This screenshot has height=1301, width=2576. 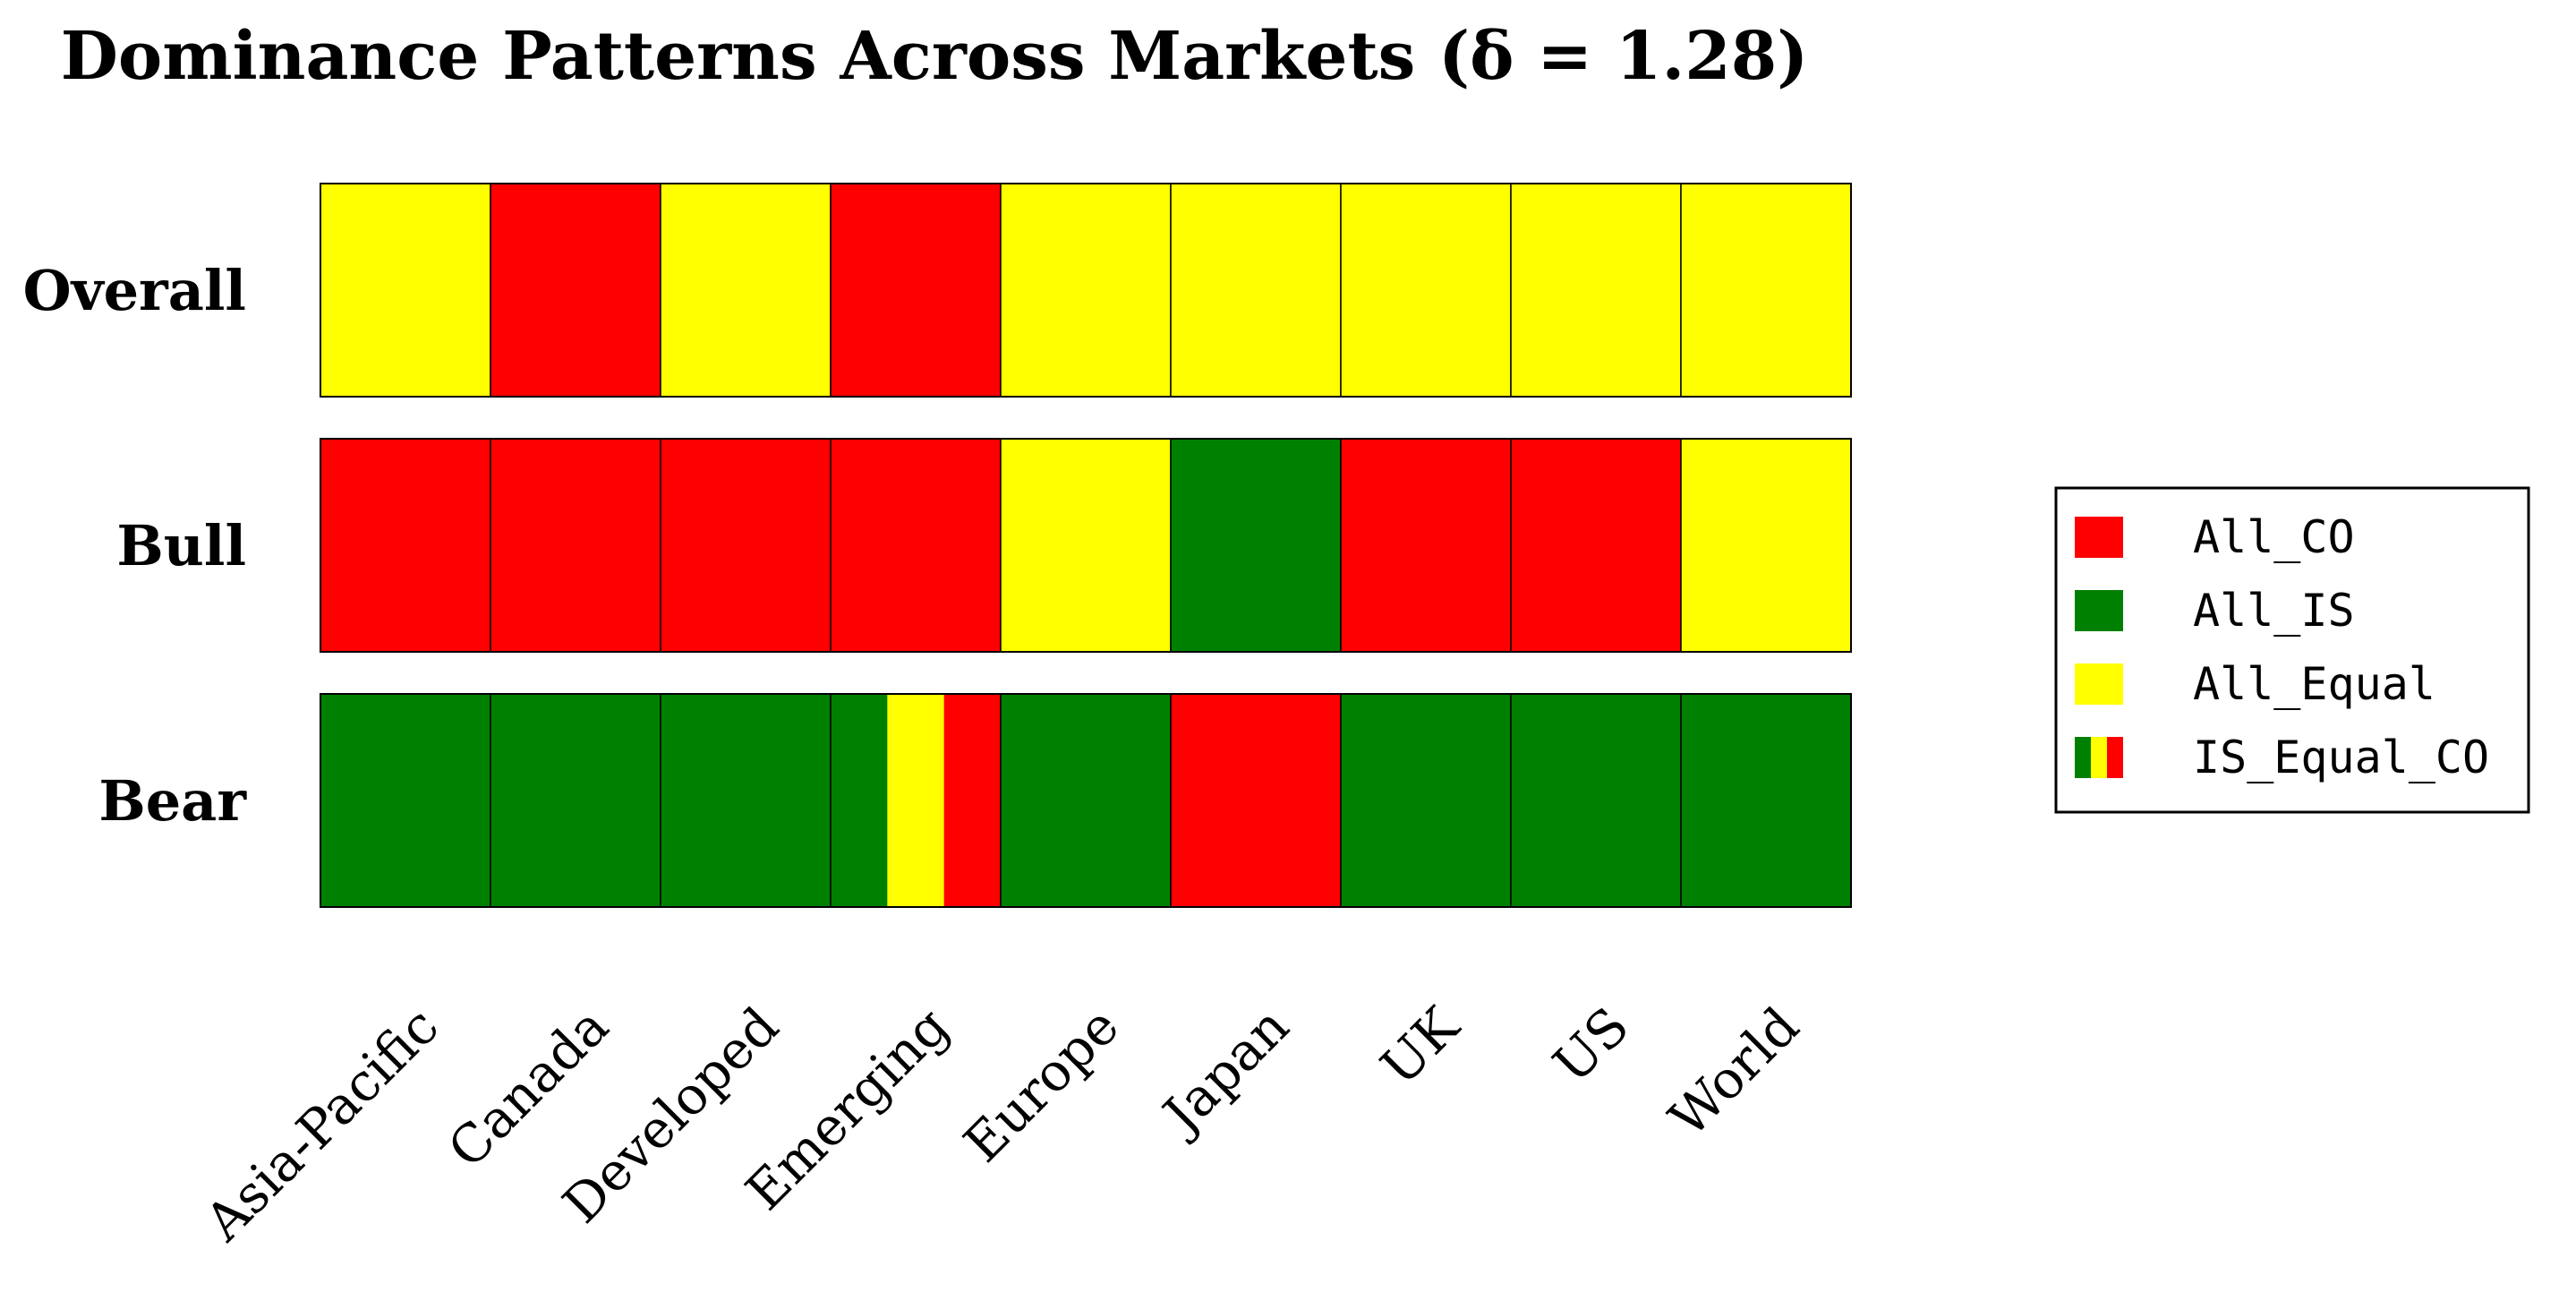 I want to click on column-label: Europe, so click(x=1041, y=1085).